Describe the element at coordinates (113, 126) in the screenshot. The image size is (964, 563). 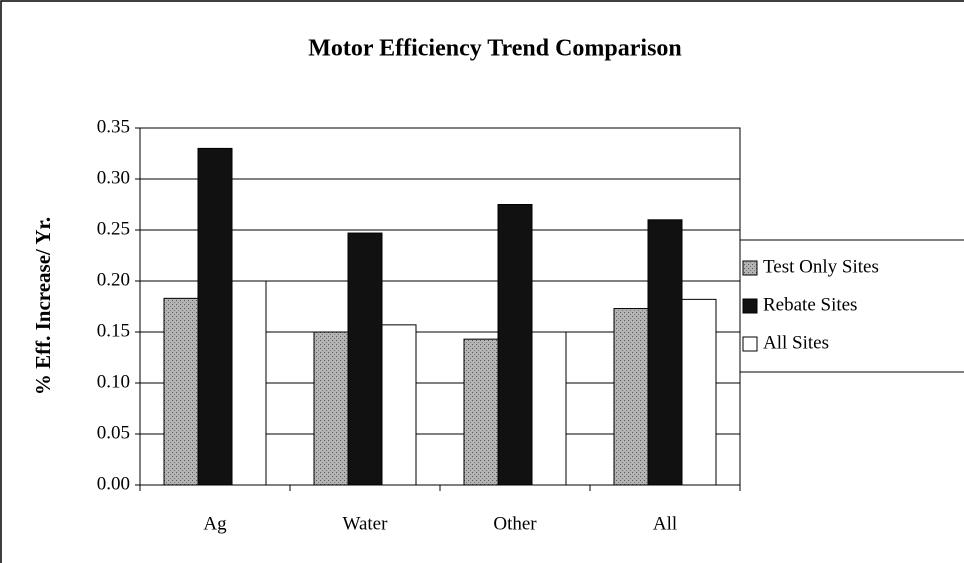
I see `y-tick-label: 0.35` at that location.